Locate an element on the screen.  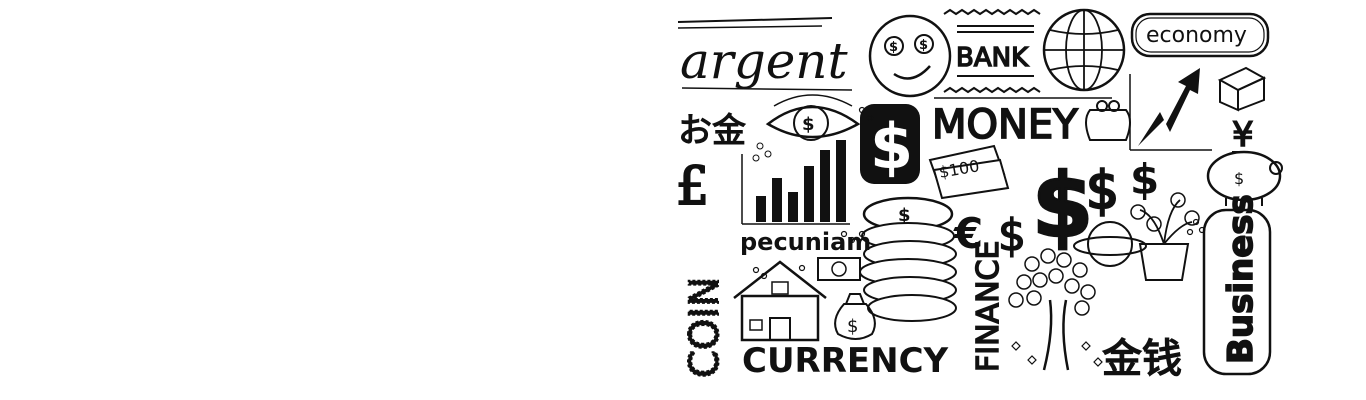
yen-symbol: ¥ is located at coordinates (1242, 135).